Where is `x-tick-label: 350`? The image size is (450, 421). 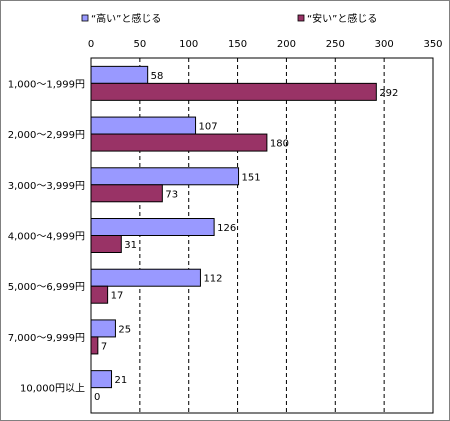 x-tick-label: 350 is located at coordinates (432, 44).